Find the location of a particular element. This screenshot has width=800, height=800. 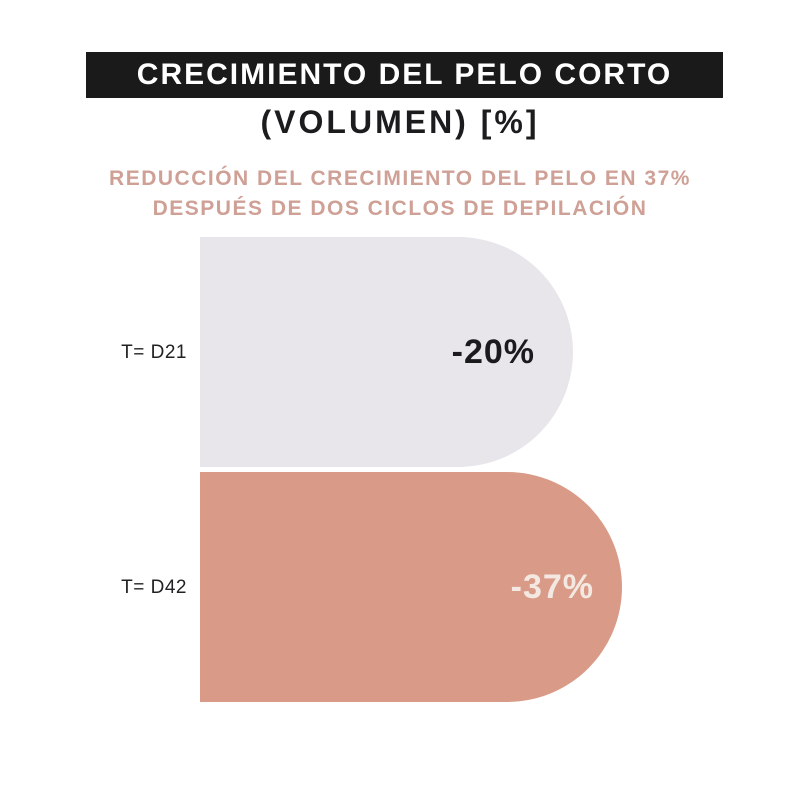

bar-t-d42-value-label: -37% is located at coordinates (552, 586).